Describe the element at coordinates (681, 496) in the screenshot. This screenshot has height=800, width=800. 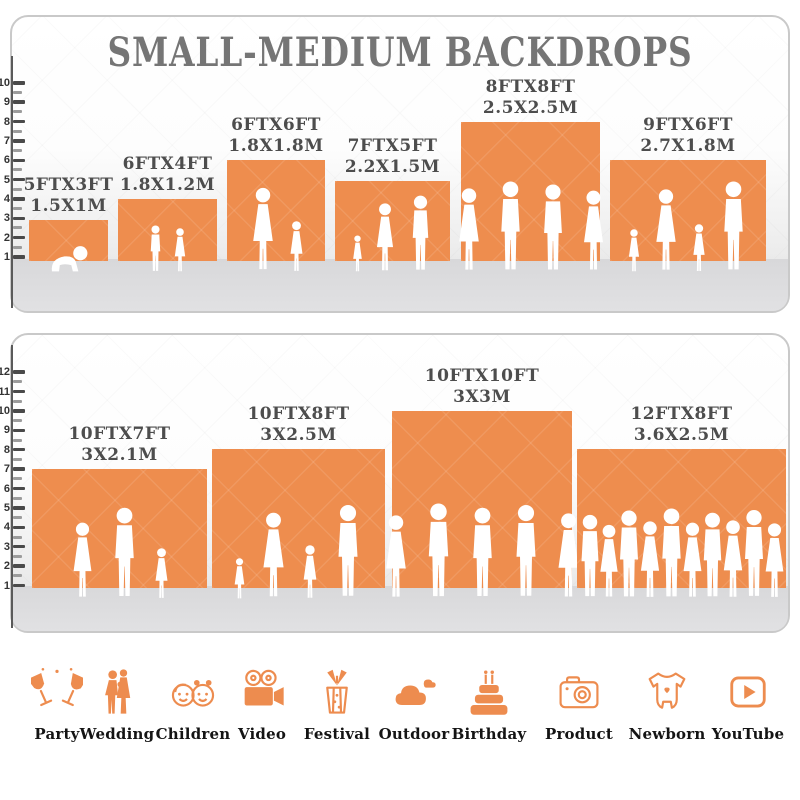
I see `backdrop-12x8: 12FTX8FT 3.6X2.5M` at that location.